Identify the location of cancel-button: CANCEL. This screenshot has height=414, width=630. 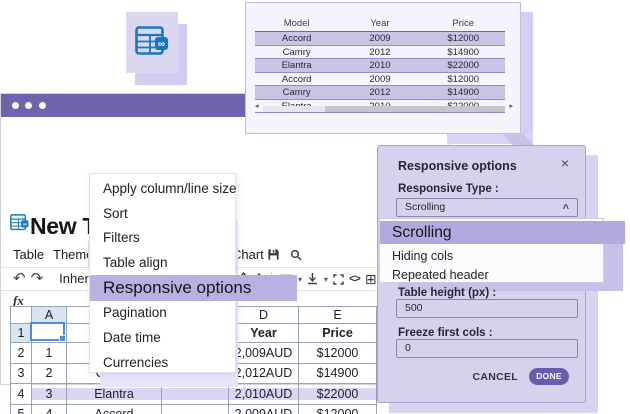
(495, 376).